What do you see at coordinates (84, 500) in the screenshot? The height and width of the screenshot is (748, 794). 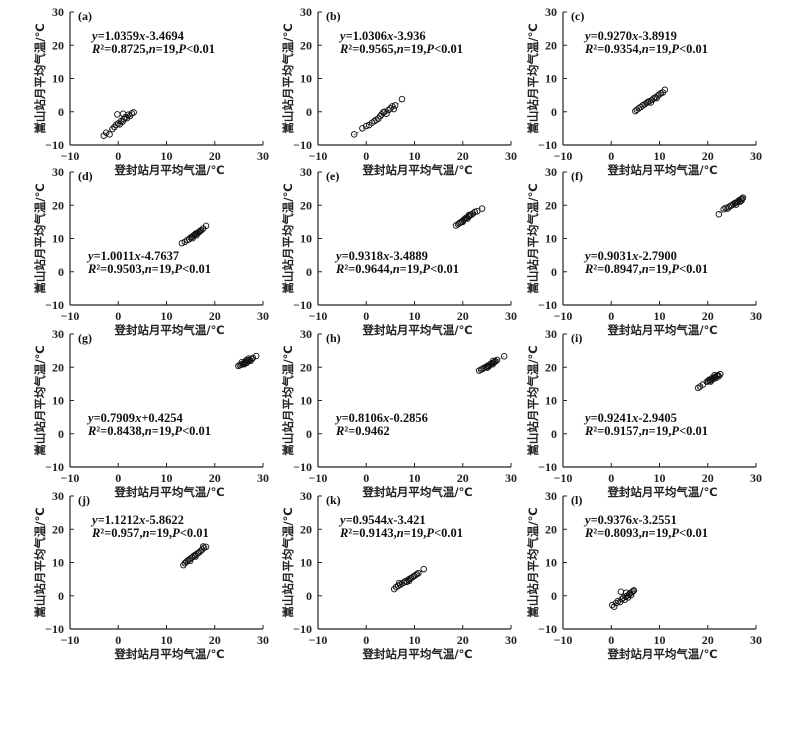 I see `panel-label: (j)` at bounding box center [84, 500].